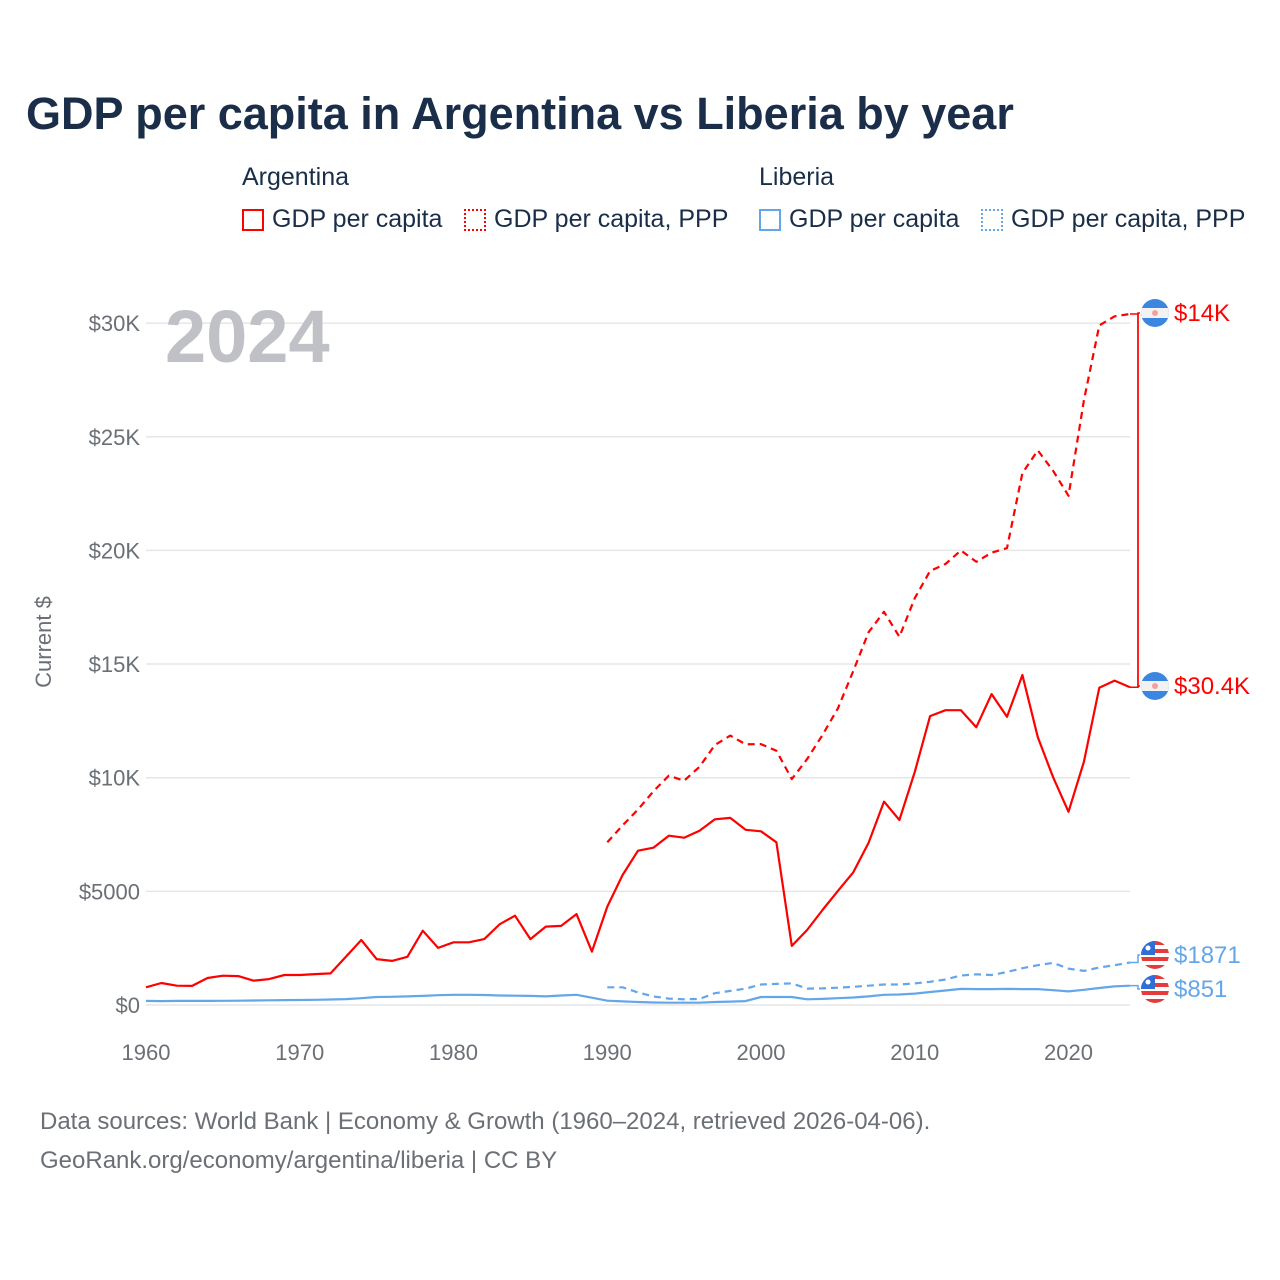 The width and height of the screenshot is (1280, 1280). Describe the element at coordinates (453, 1052) in the screenshot. I see `x-tick-label: 1980` at that location.